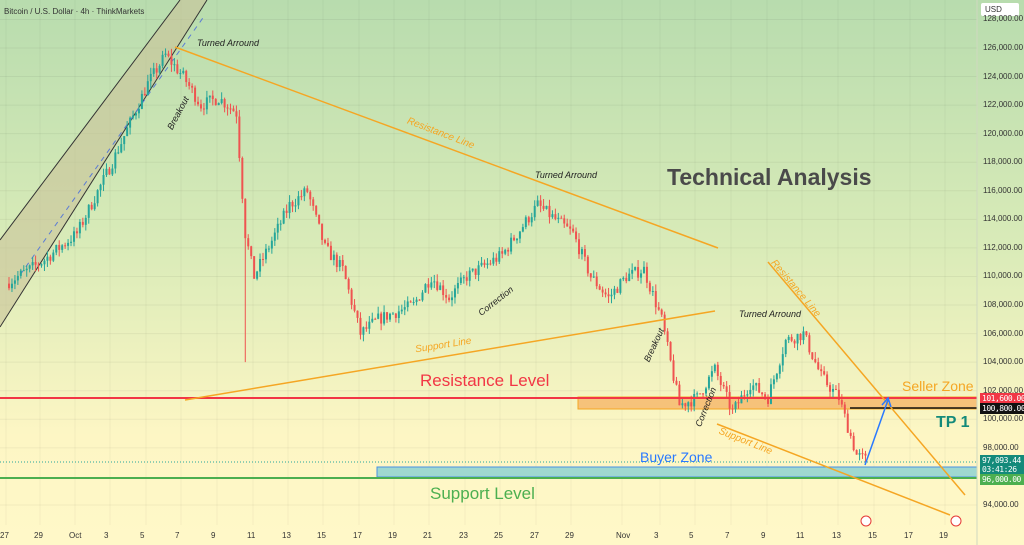 This screenshot has height=545, width=1024. Describe the element at coordinates (463, 535) in the screenshot. I see `x-tick-label: 23` at that location.